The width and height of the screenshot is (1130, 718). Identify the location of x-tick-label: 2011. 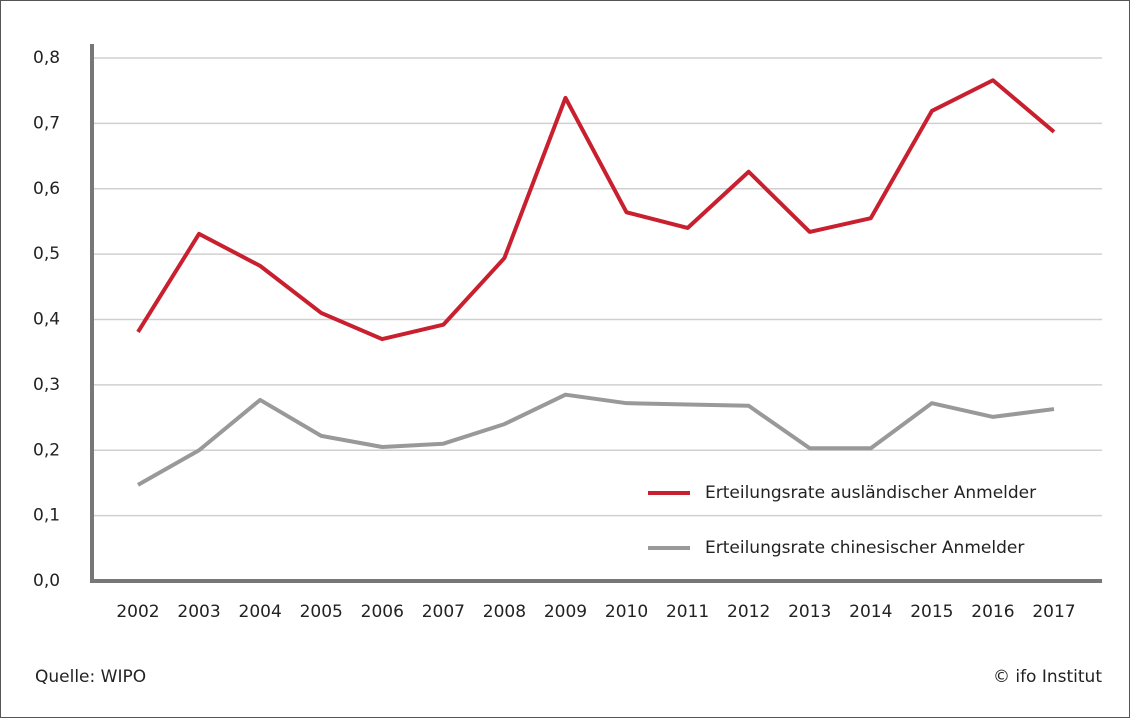
(687, 612).